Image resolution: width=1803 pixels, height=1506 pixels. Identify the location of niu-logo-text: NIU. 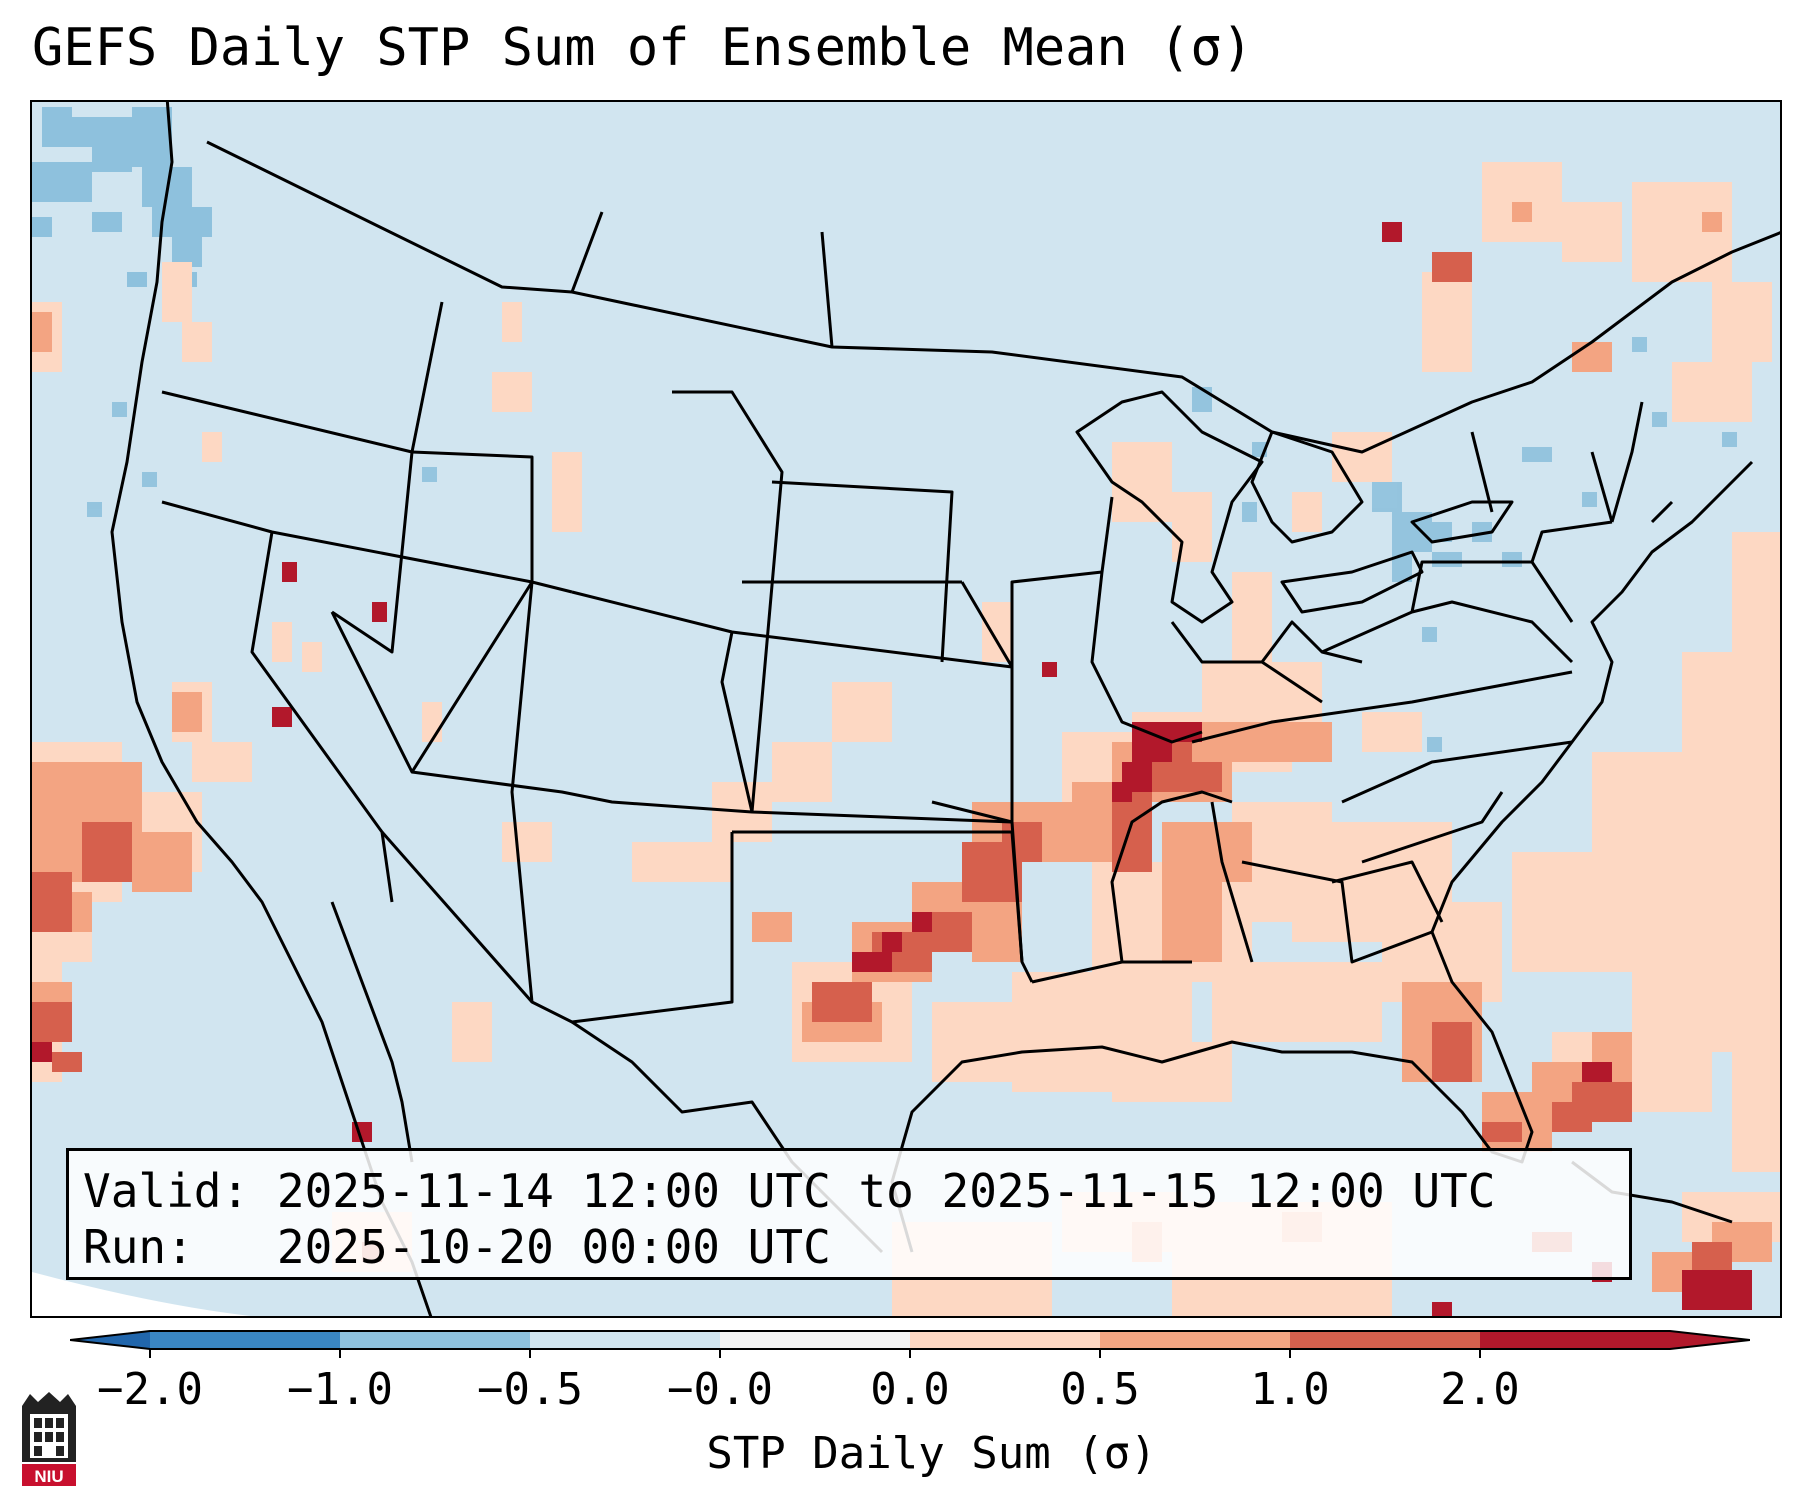
(48, 1476).